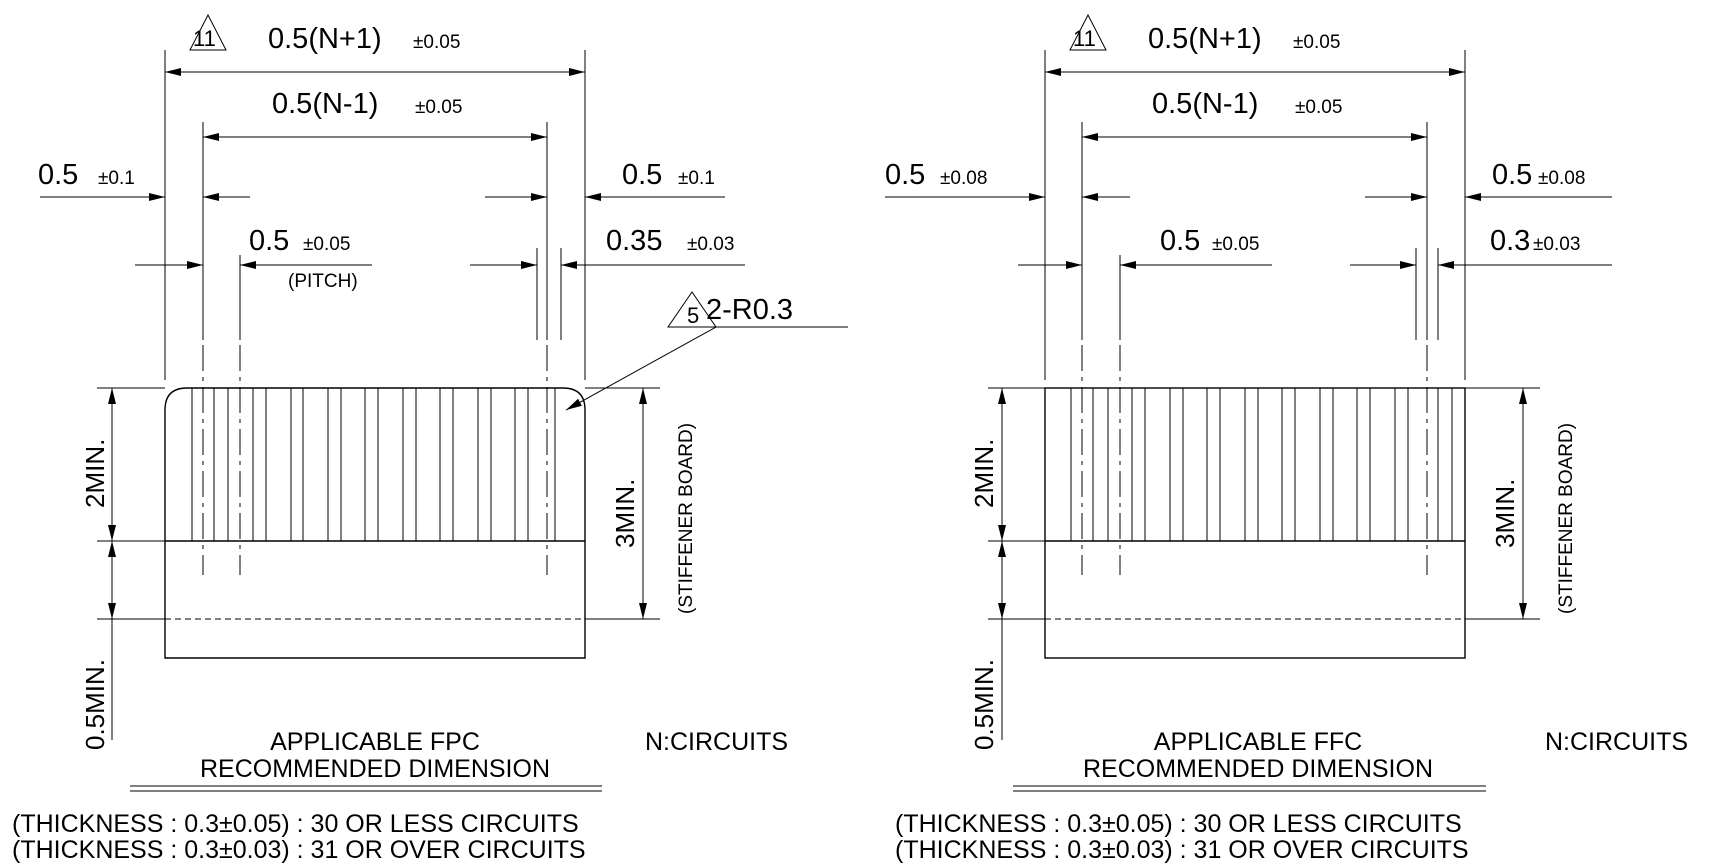  I want to click on edge-left-tolerance: ±0.08, so click(963, 178).